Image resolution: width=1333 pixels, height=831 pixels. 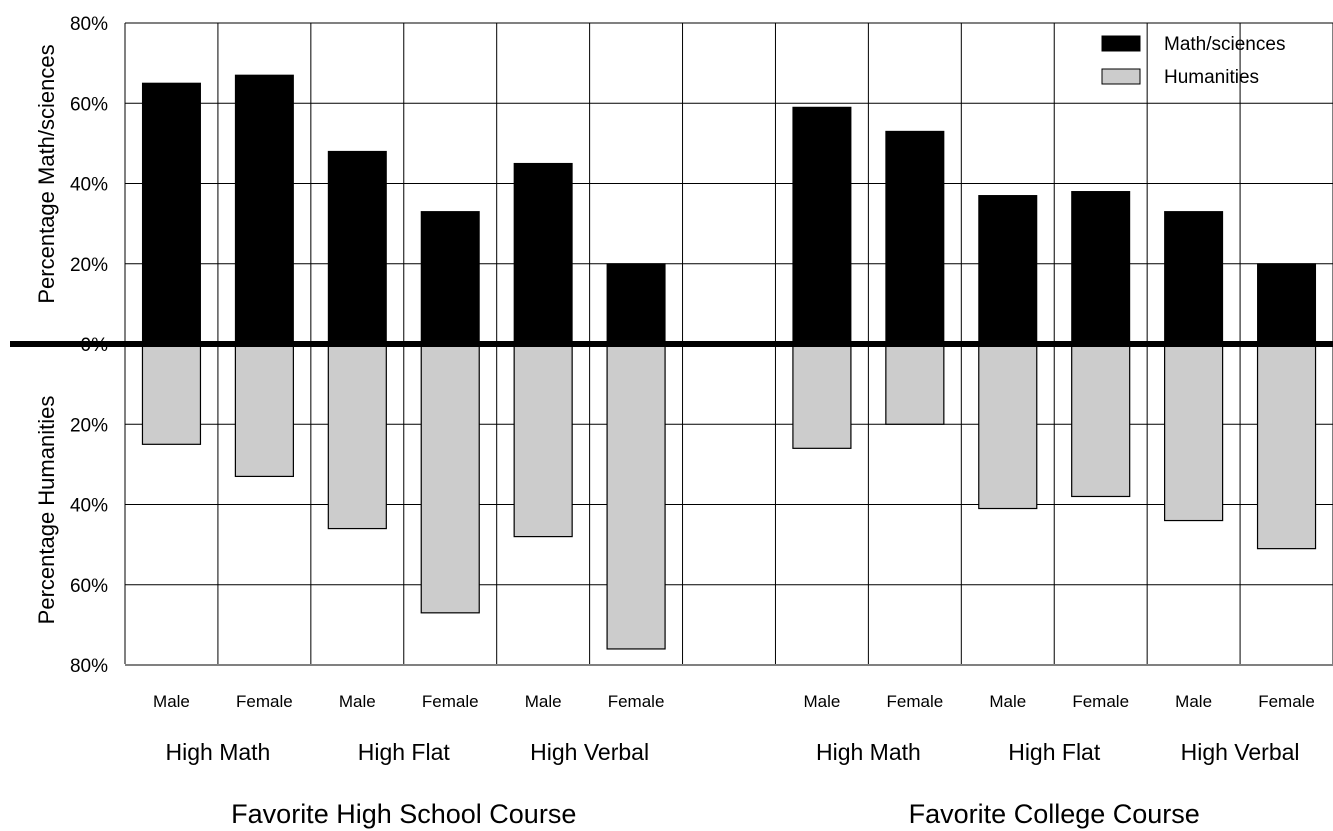 I want to click on x-section-label: Favorite High School Course, so click(x=403, y=814).